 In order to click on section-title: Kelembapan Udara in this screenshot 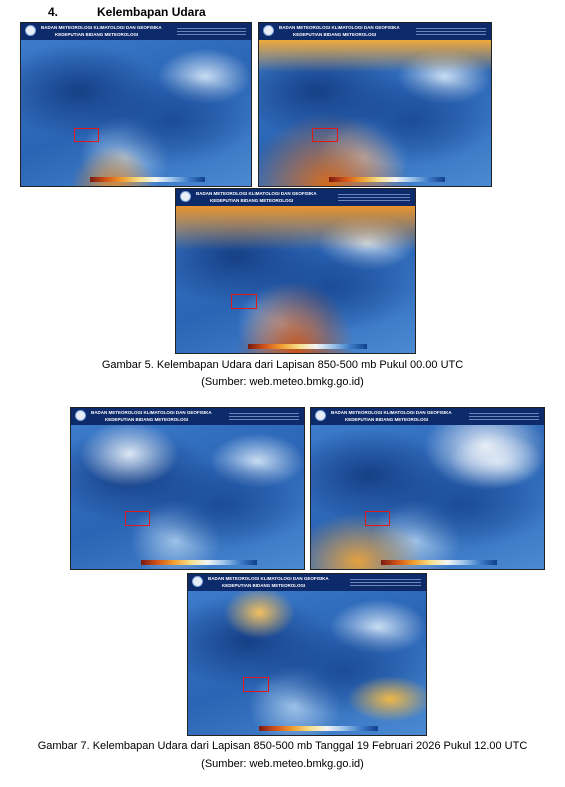, I will do `click(151, 12)`.